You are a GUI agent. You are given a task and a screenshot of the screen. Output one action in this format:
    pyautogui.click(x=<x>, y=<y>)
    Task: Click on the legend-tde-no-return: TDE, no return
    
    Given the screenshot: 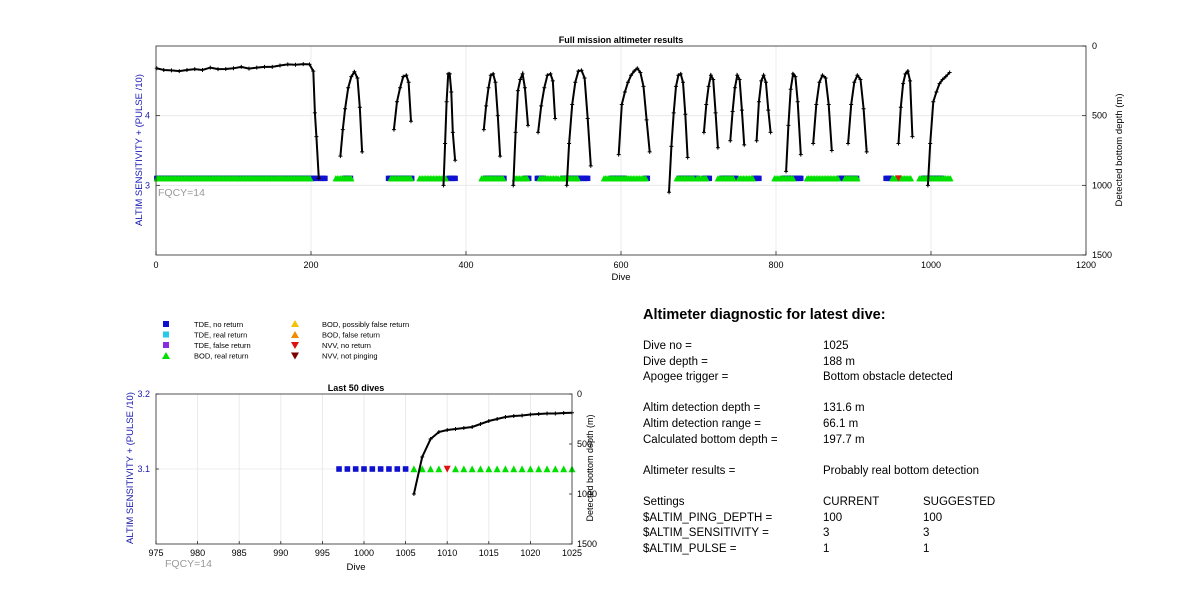 What is the action you would take?
    pyautogui.click(x=218, y=324)
    